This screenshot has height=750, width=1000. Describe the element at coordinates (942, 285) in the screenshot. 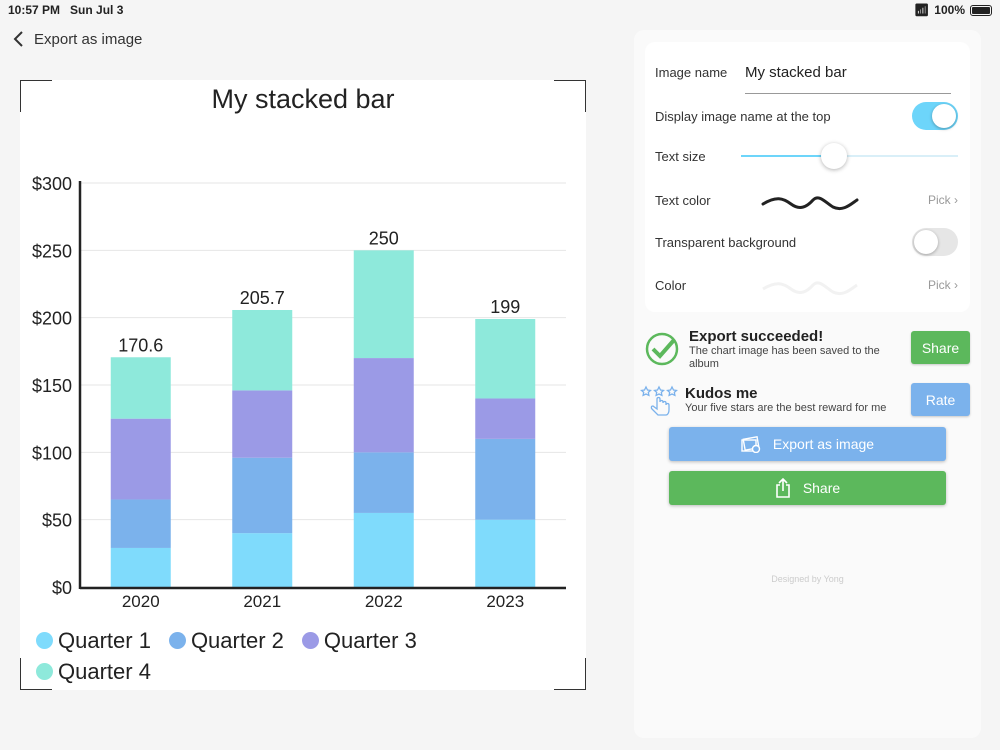

I see `color-pick: Pick ›` at that location.